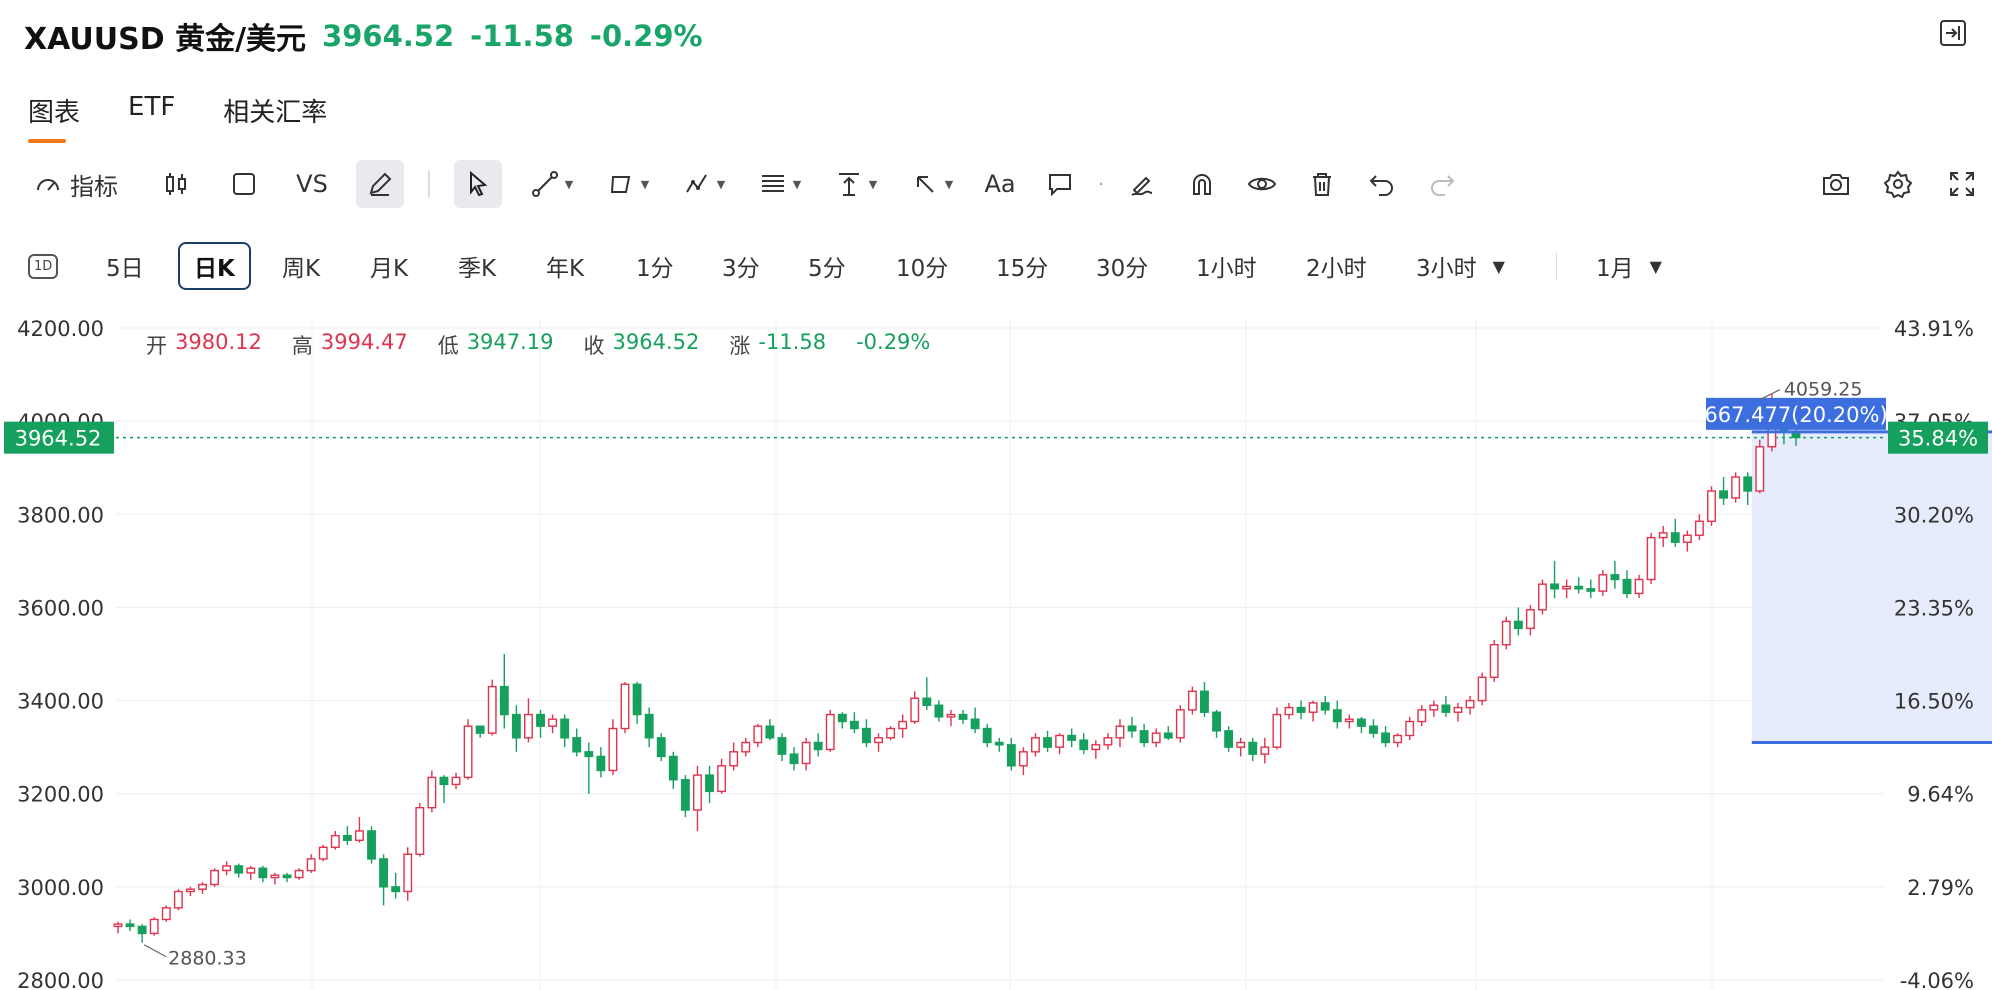 This screenshot has width=1992, height=990. What do you see at coordinates (656, 342) in the screenshot?
I see `close-value: 3964.52` at bounding box center [656, 342].